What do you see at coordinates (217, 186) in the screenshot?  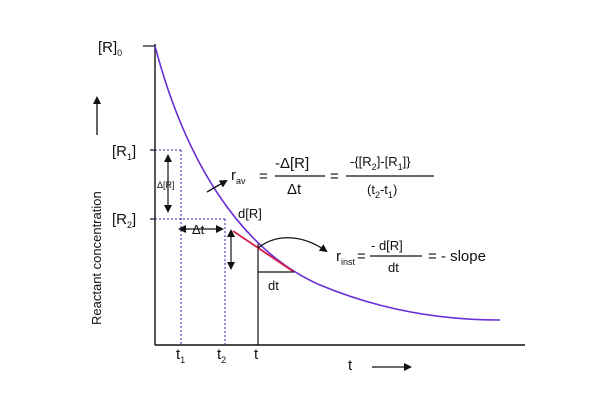 I see `r-av-pointer` at bounding box center [217, 186].